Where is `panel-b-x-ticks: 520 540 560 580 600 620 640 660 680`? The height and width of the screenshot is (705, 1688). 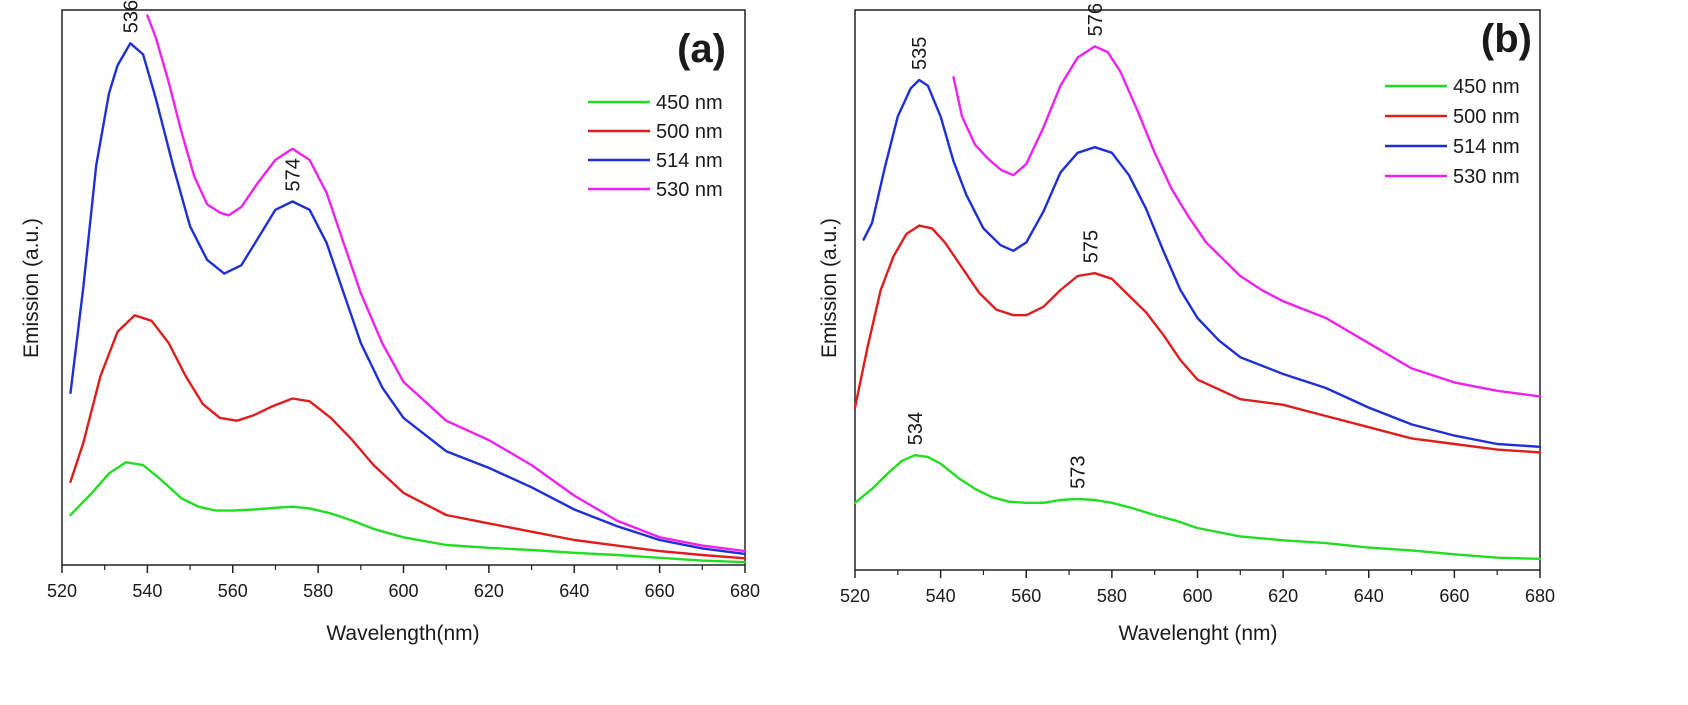 panel-b-x-ticks: 520 540 560 580 600 620 640 660 680 is located at coordinates (1197, 588).